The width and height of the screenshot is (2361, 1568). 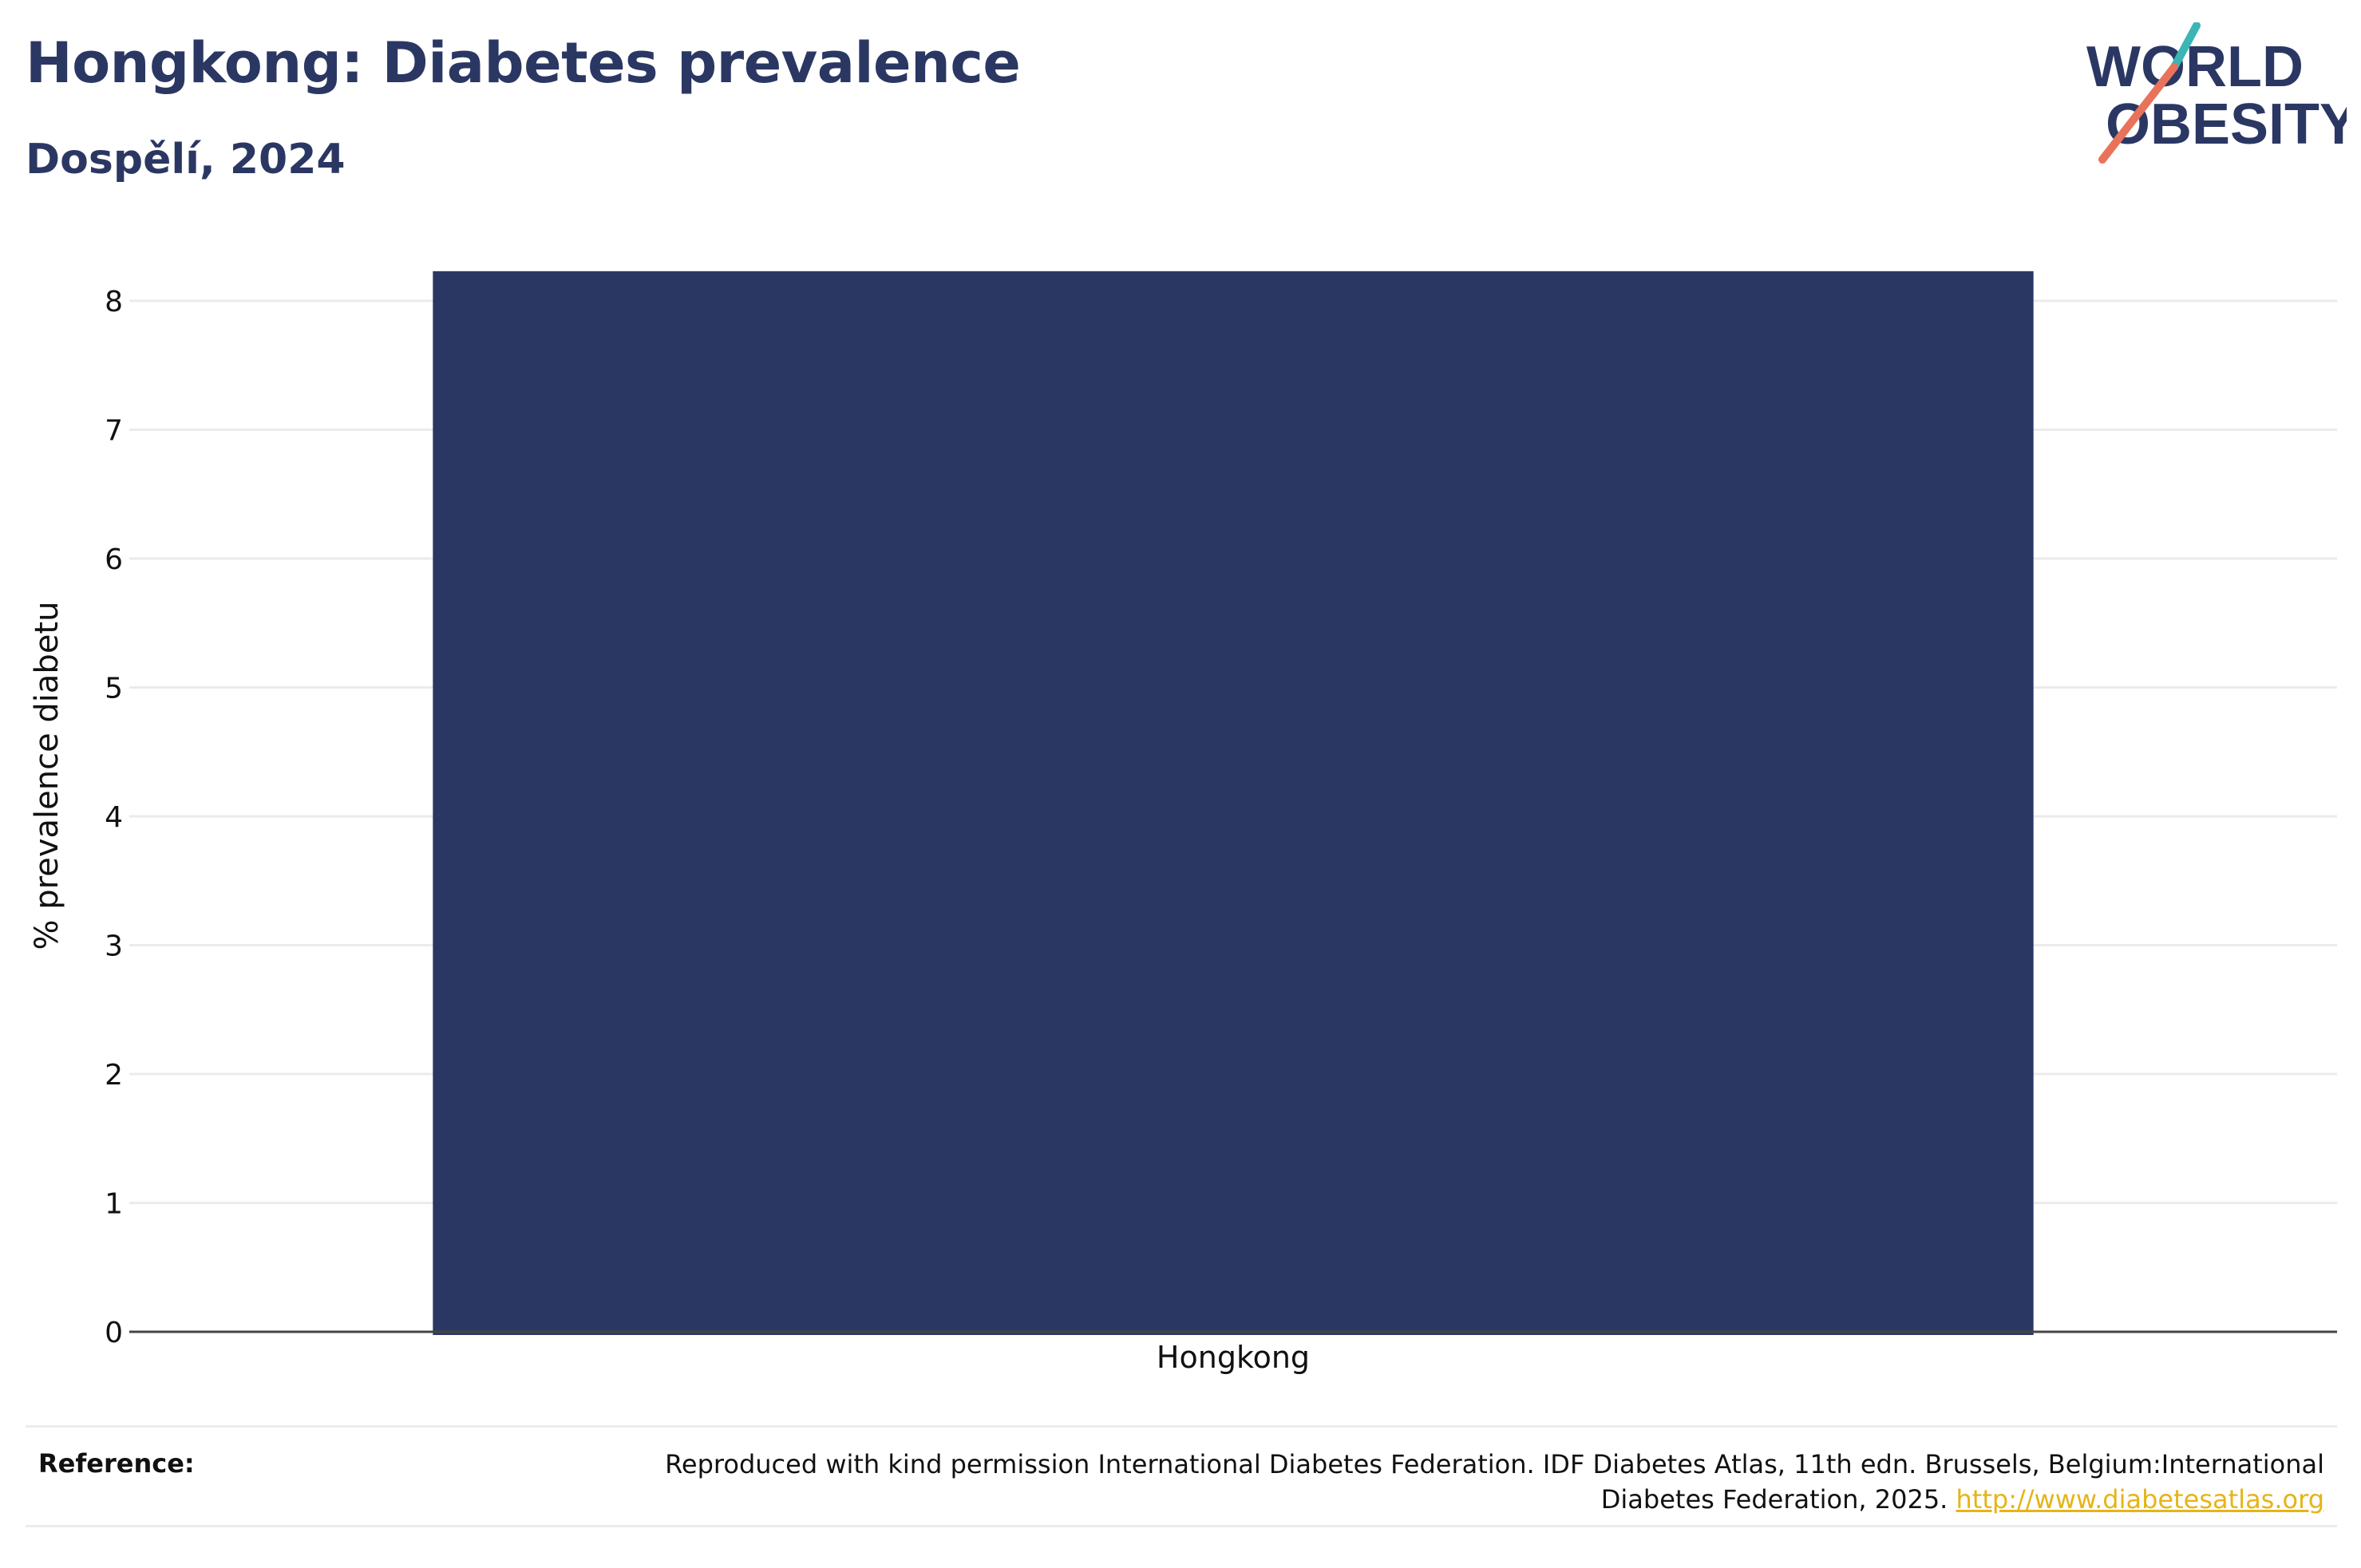 I want to click on world-obesity-logo: WORLD OBESITY, so click(x=2215, y=94).